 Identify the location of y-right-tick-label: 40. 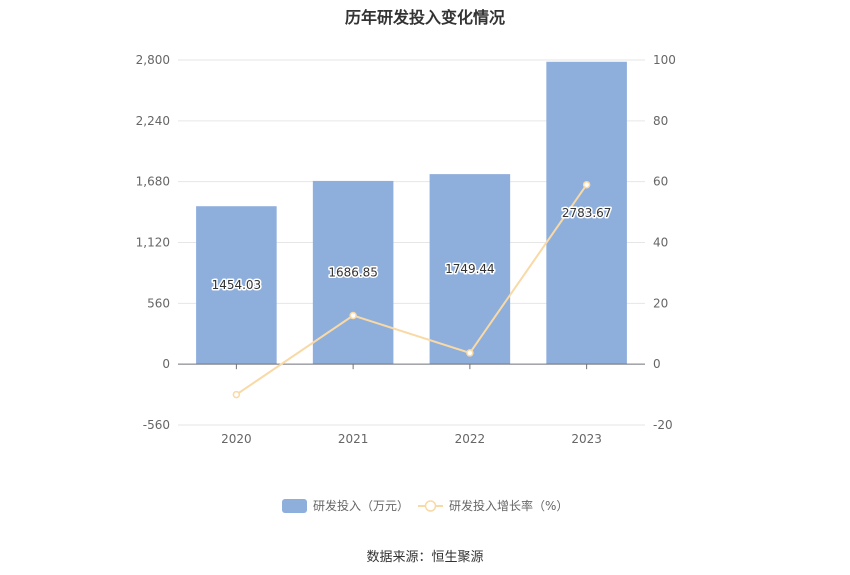
(660, 243).